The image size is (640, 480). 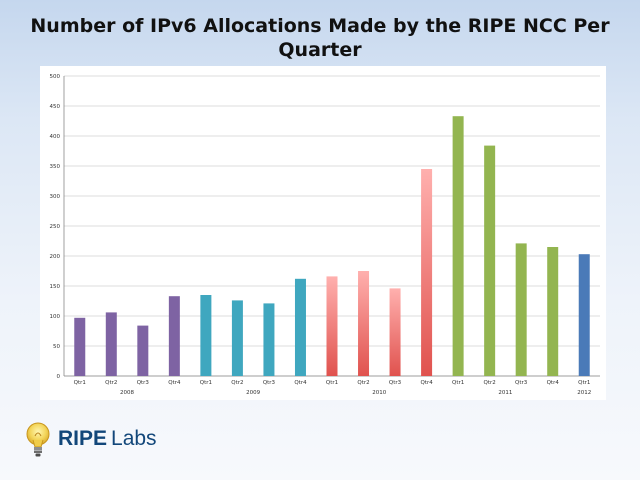 I want to click on ripe-labs-logo: RIPE Labs, so click(x=102, y=440).